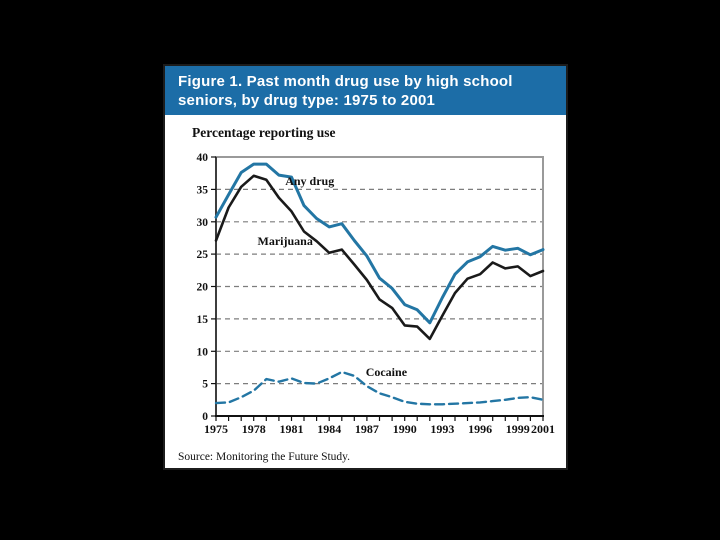 The height and width of the screenshot is (540, 720). I want to click on y-tick-label-5: 5, so click(205, 385).